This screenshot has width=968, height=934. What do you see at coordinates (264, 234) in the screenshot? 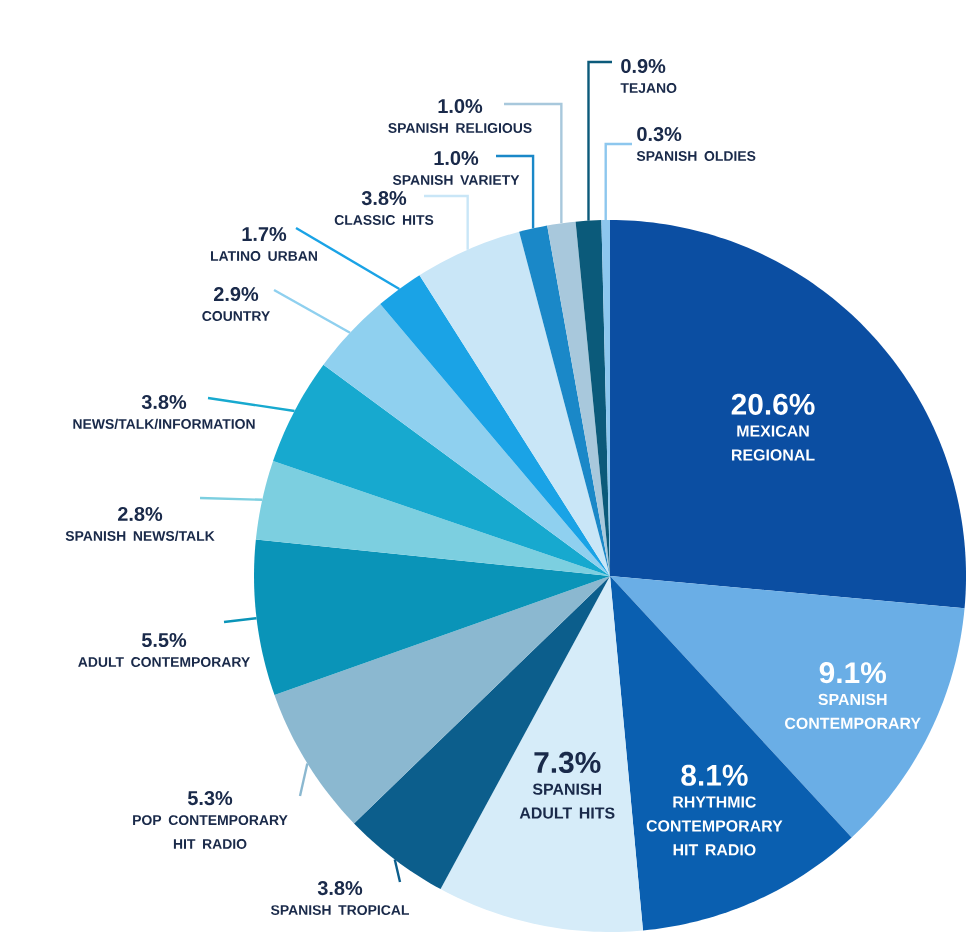
I see `data-label: 1.7%` at bounding box center [264, 234].